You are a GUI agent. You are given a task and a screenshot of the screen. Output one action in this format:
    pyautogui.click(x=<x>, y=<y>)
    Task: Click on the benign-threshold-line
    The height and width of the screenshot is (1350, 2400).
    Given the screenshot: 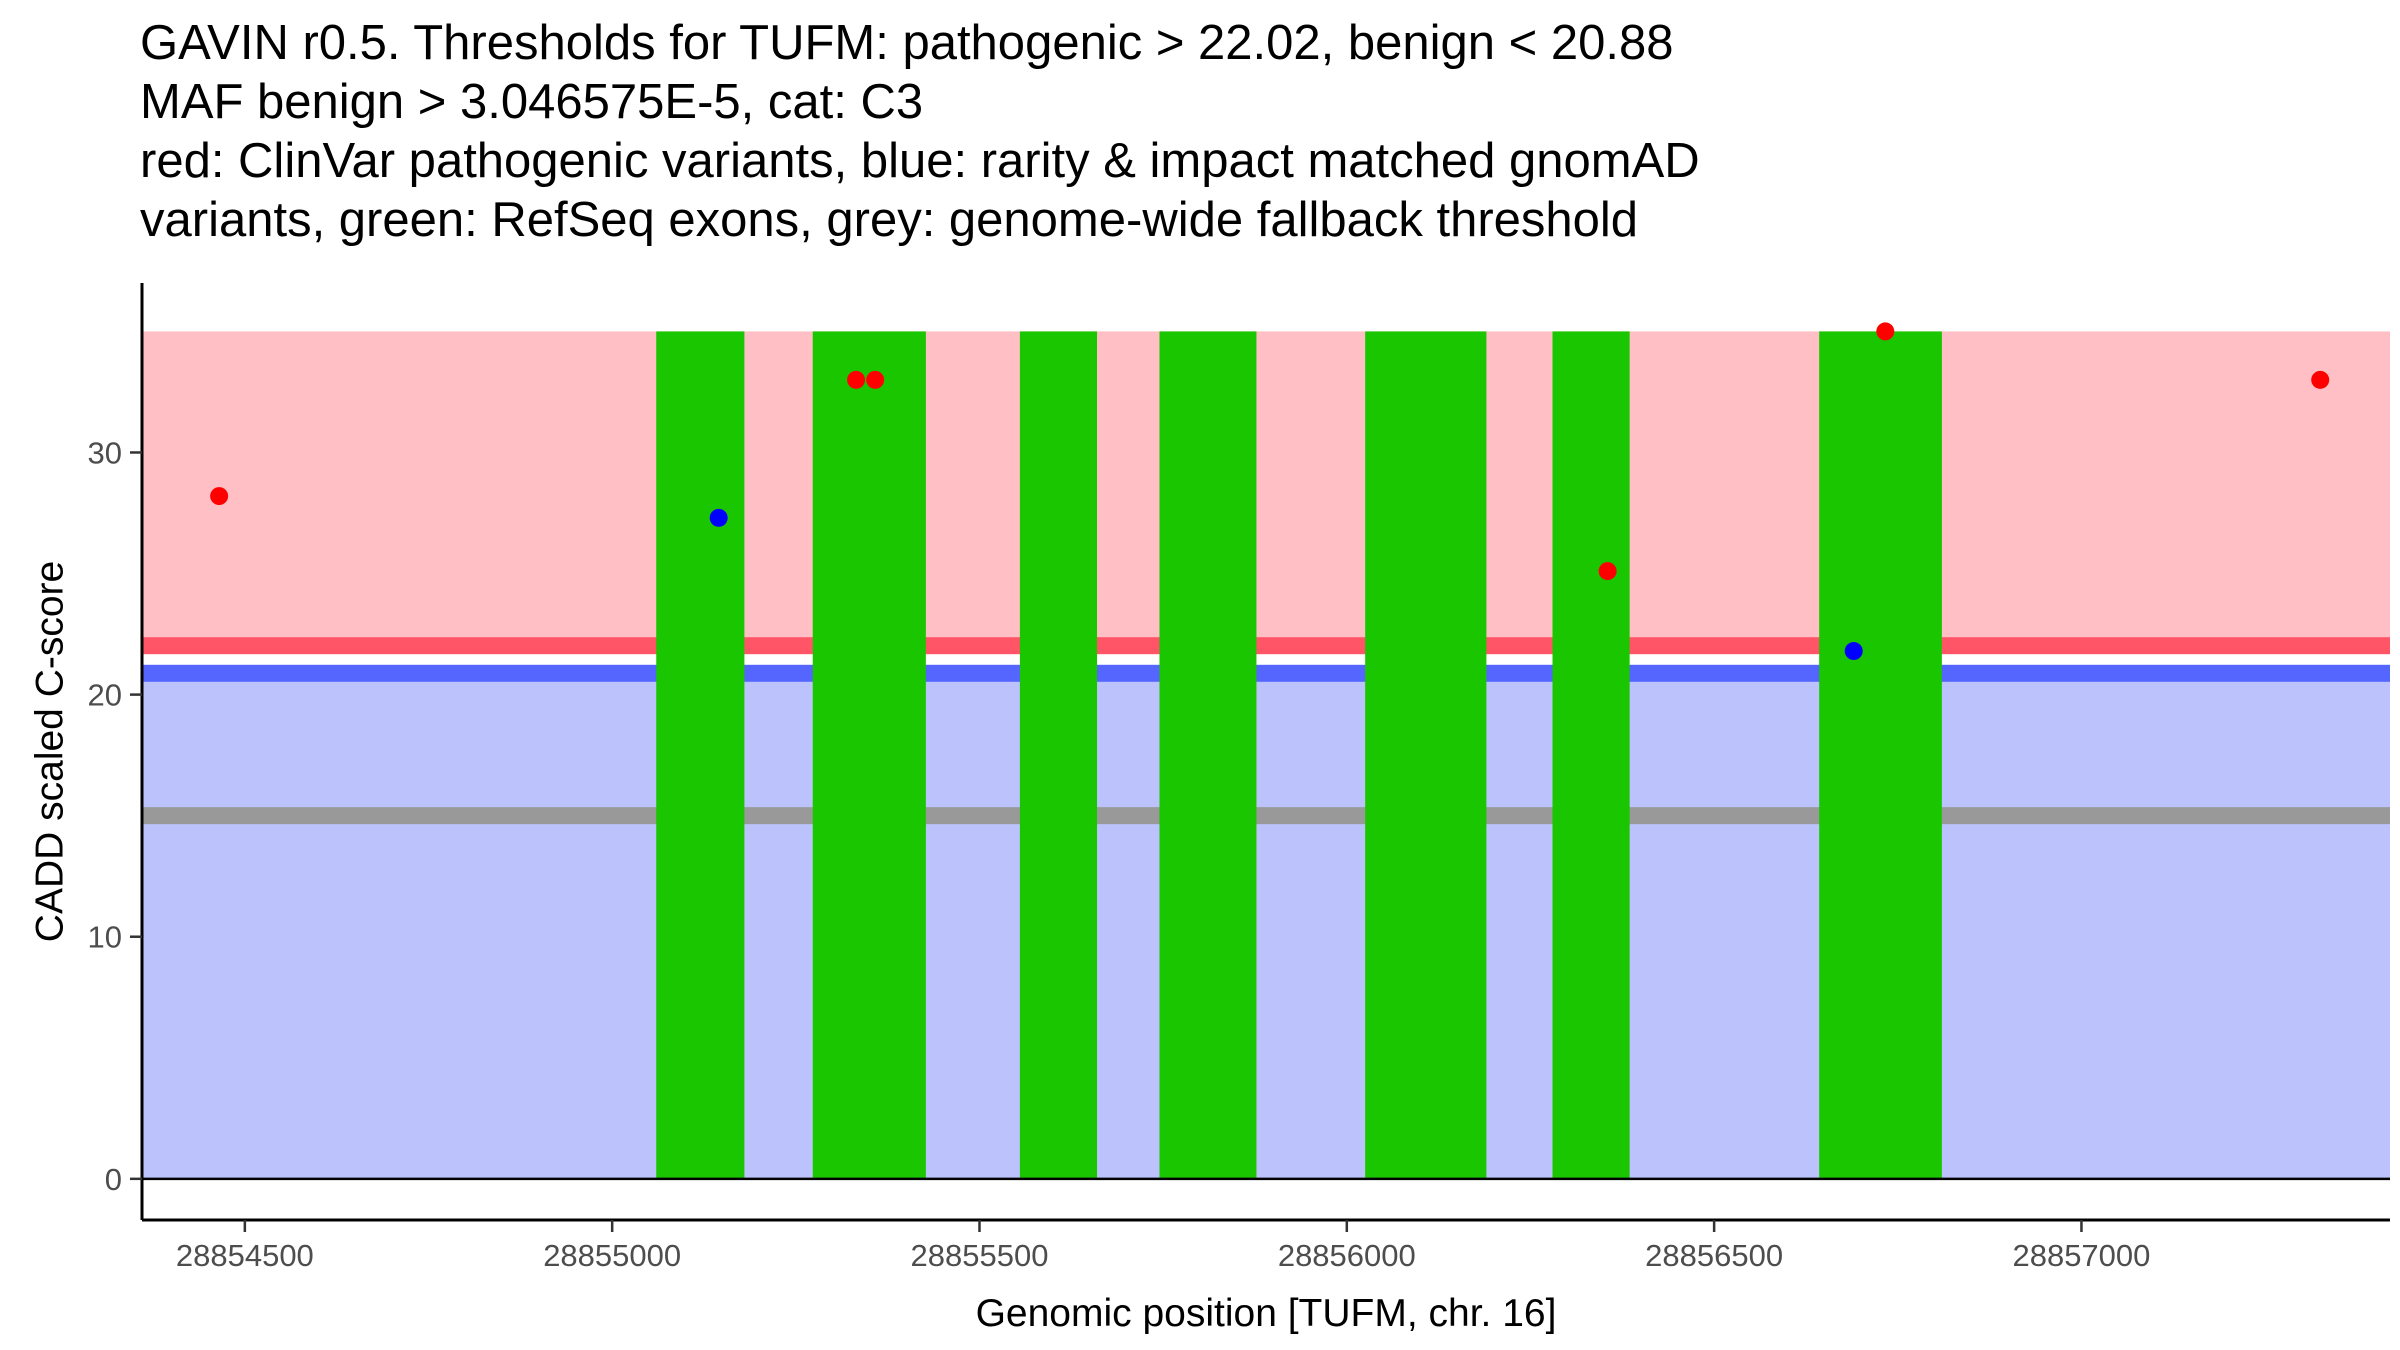 What is the action you would take?
    pyautogui.click(x=1266, y=673)
    